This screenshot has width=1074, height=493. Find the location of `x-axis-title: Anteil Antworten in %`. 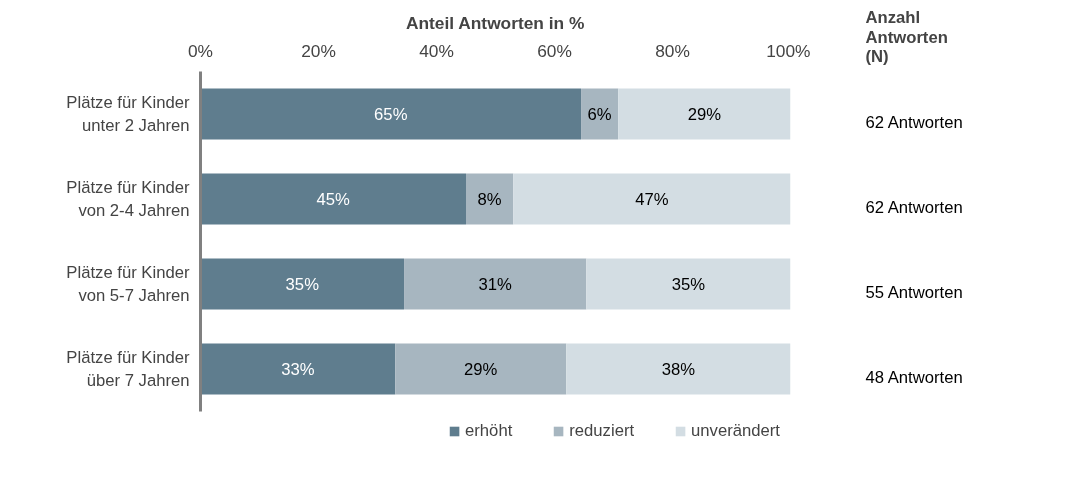

x-axis-title: Anteil Antworten in % is located at coordinates (495, 22).